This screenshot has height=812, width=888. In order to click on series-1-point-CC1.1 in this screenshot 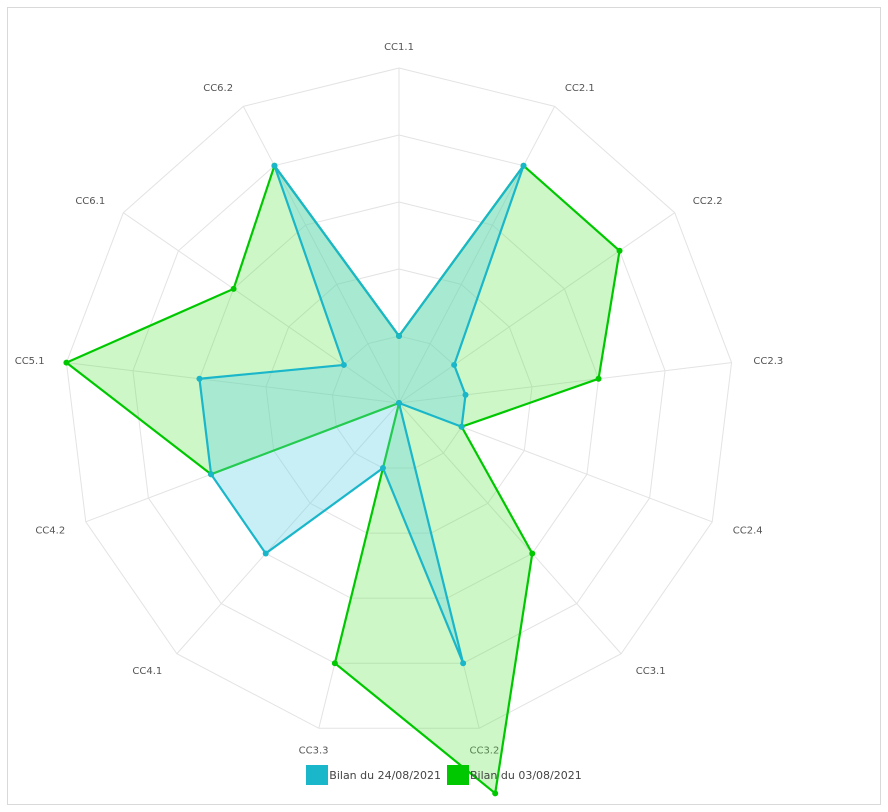, I will do `click(399, 336)`.